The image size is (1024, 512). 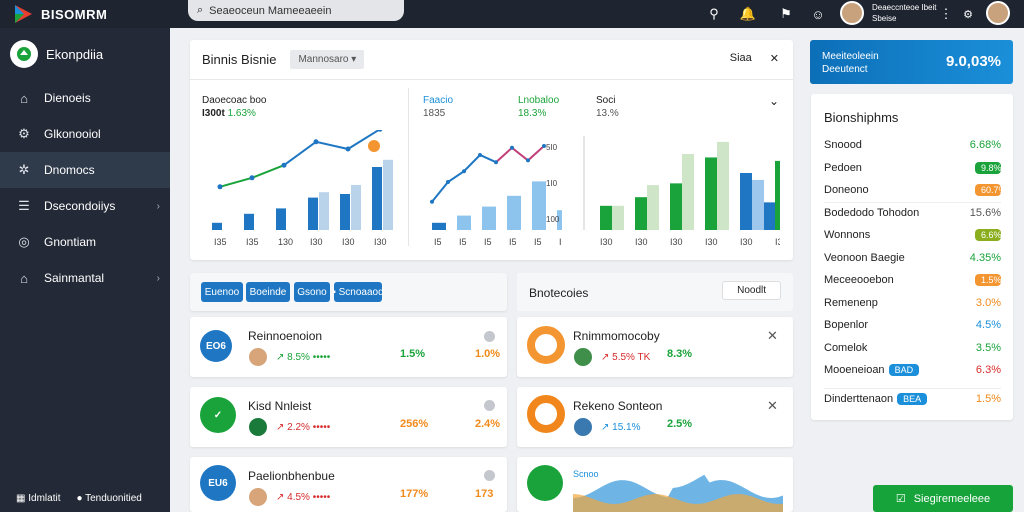 I want to click on coin-icon: ◎, so click(x=24, y=241).